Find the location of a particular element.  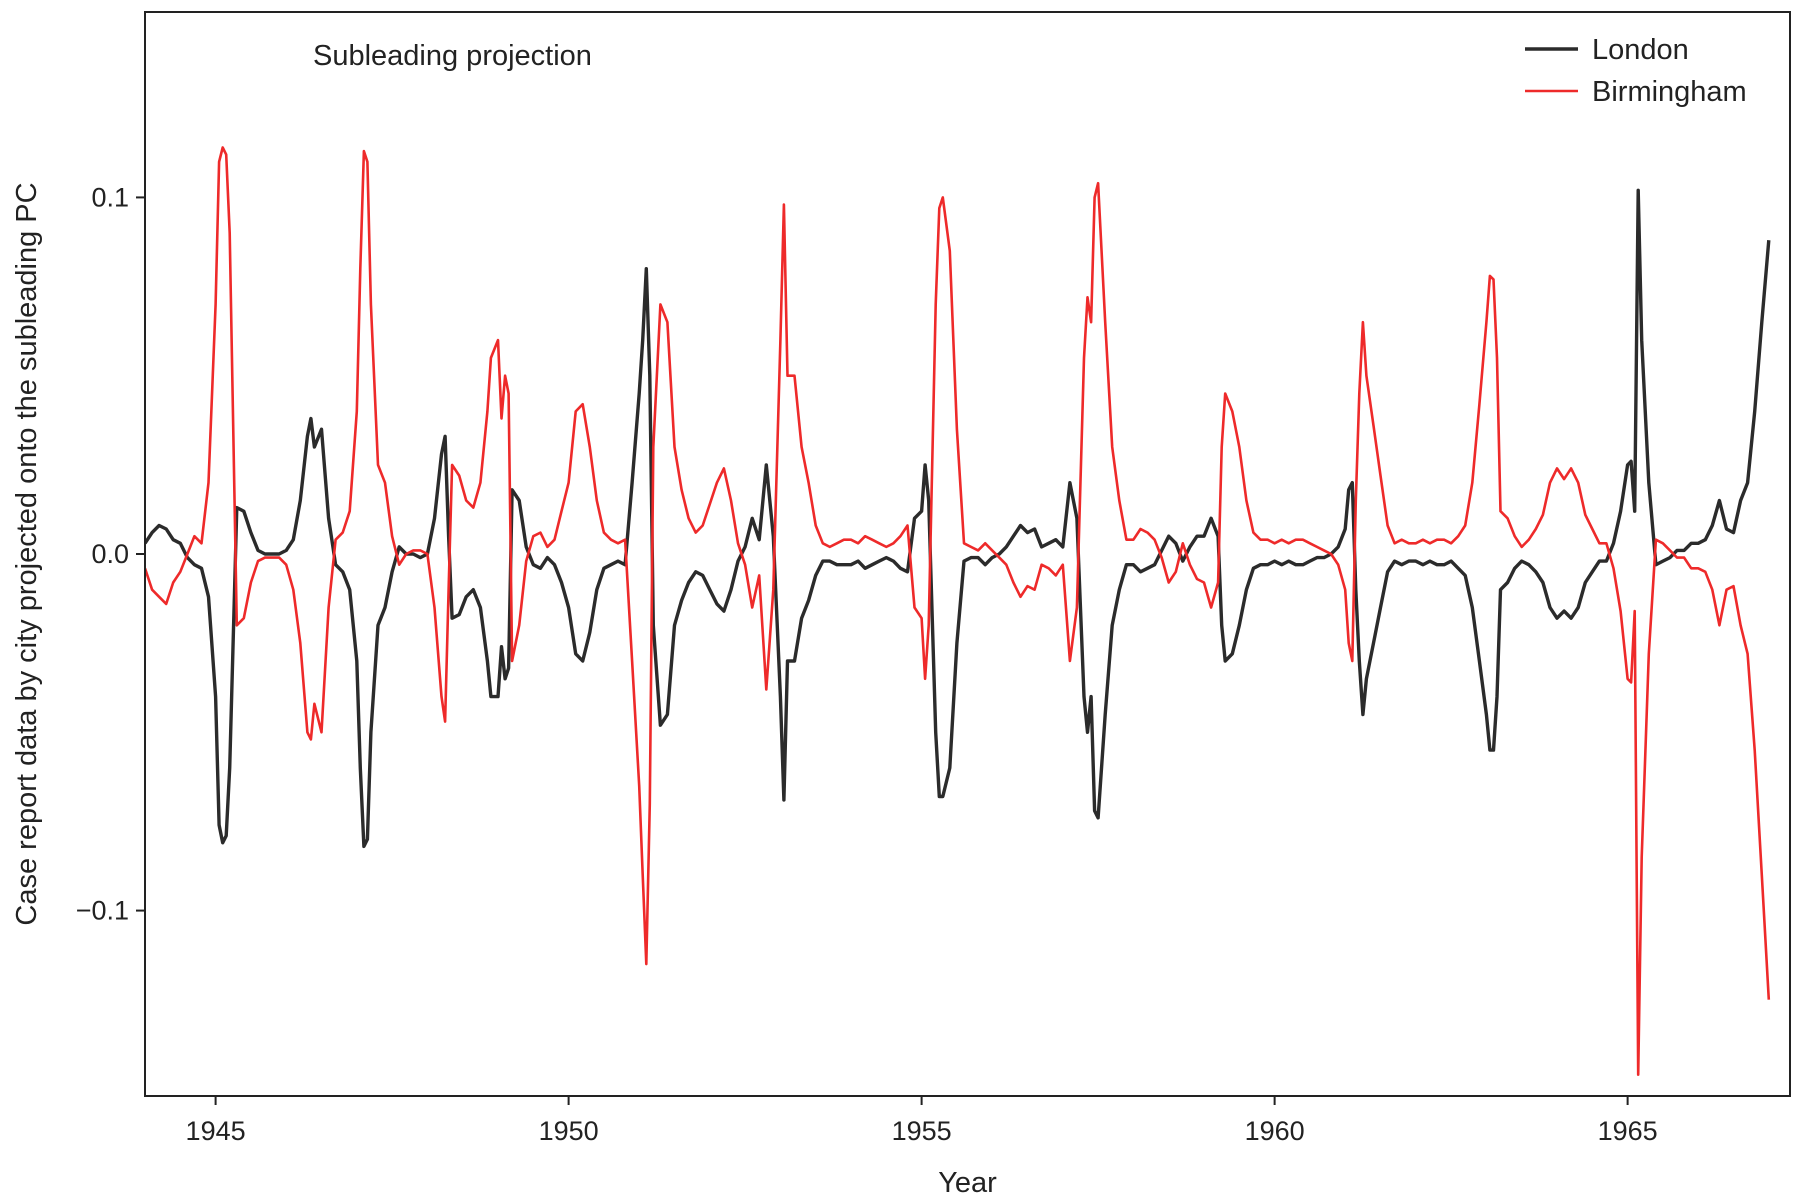

chart-annotation: Subleading projection is located at coordinates (452, 56).